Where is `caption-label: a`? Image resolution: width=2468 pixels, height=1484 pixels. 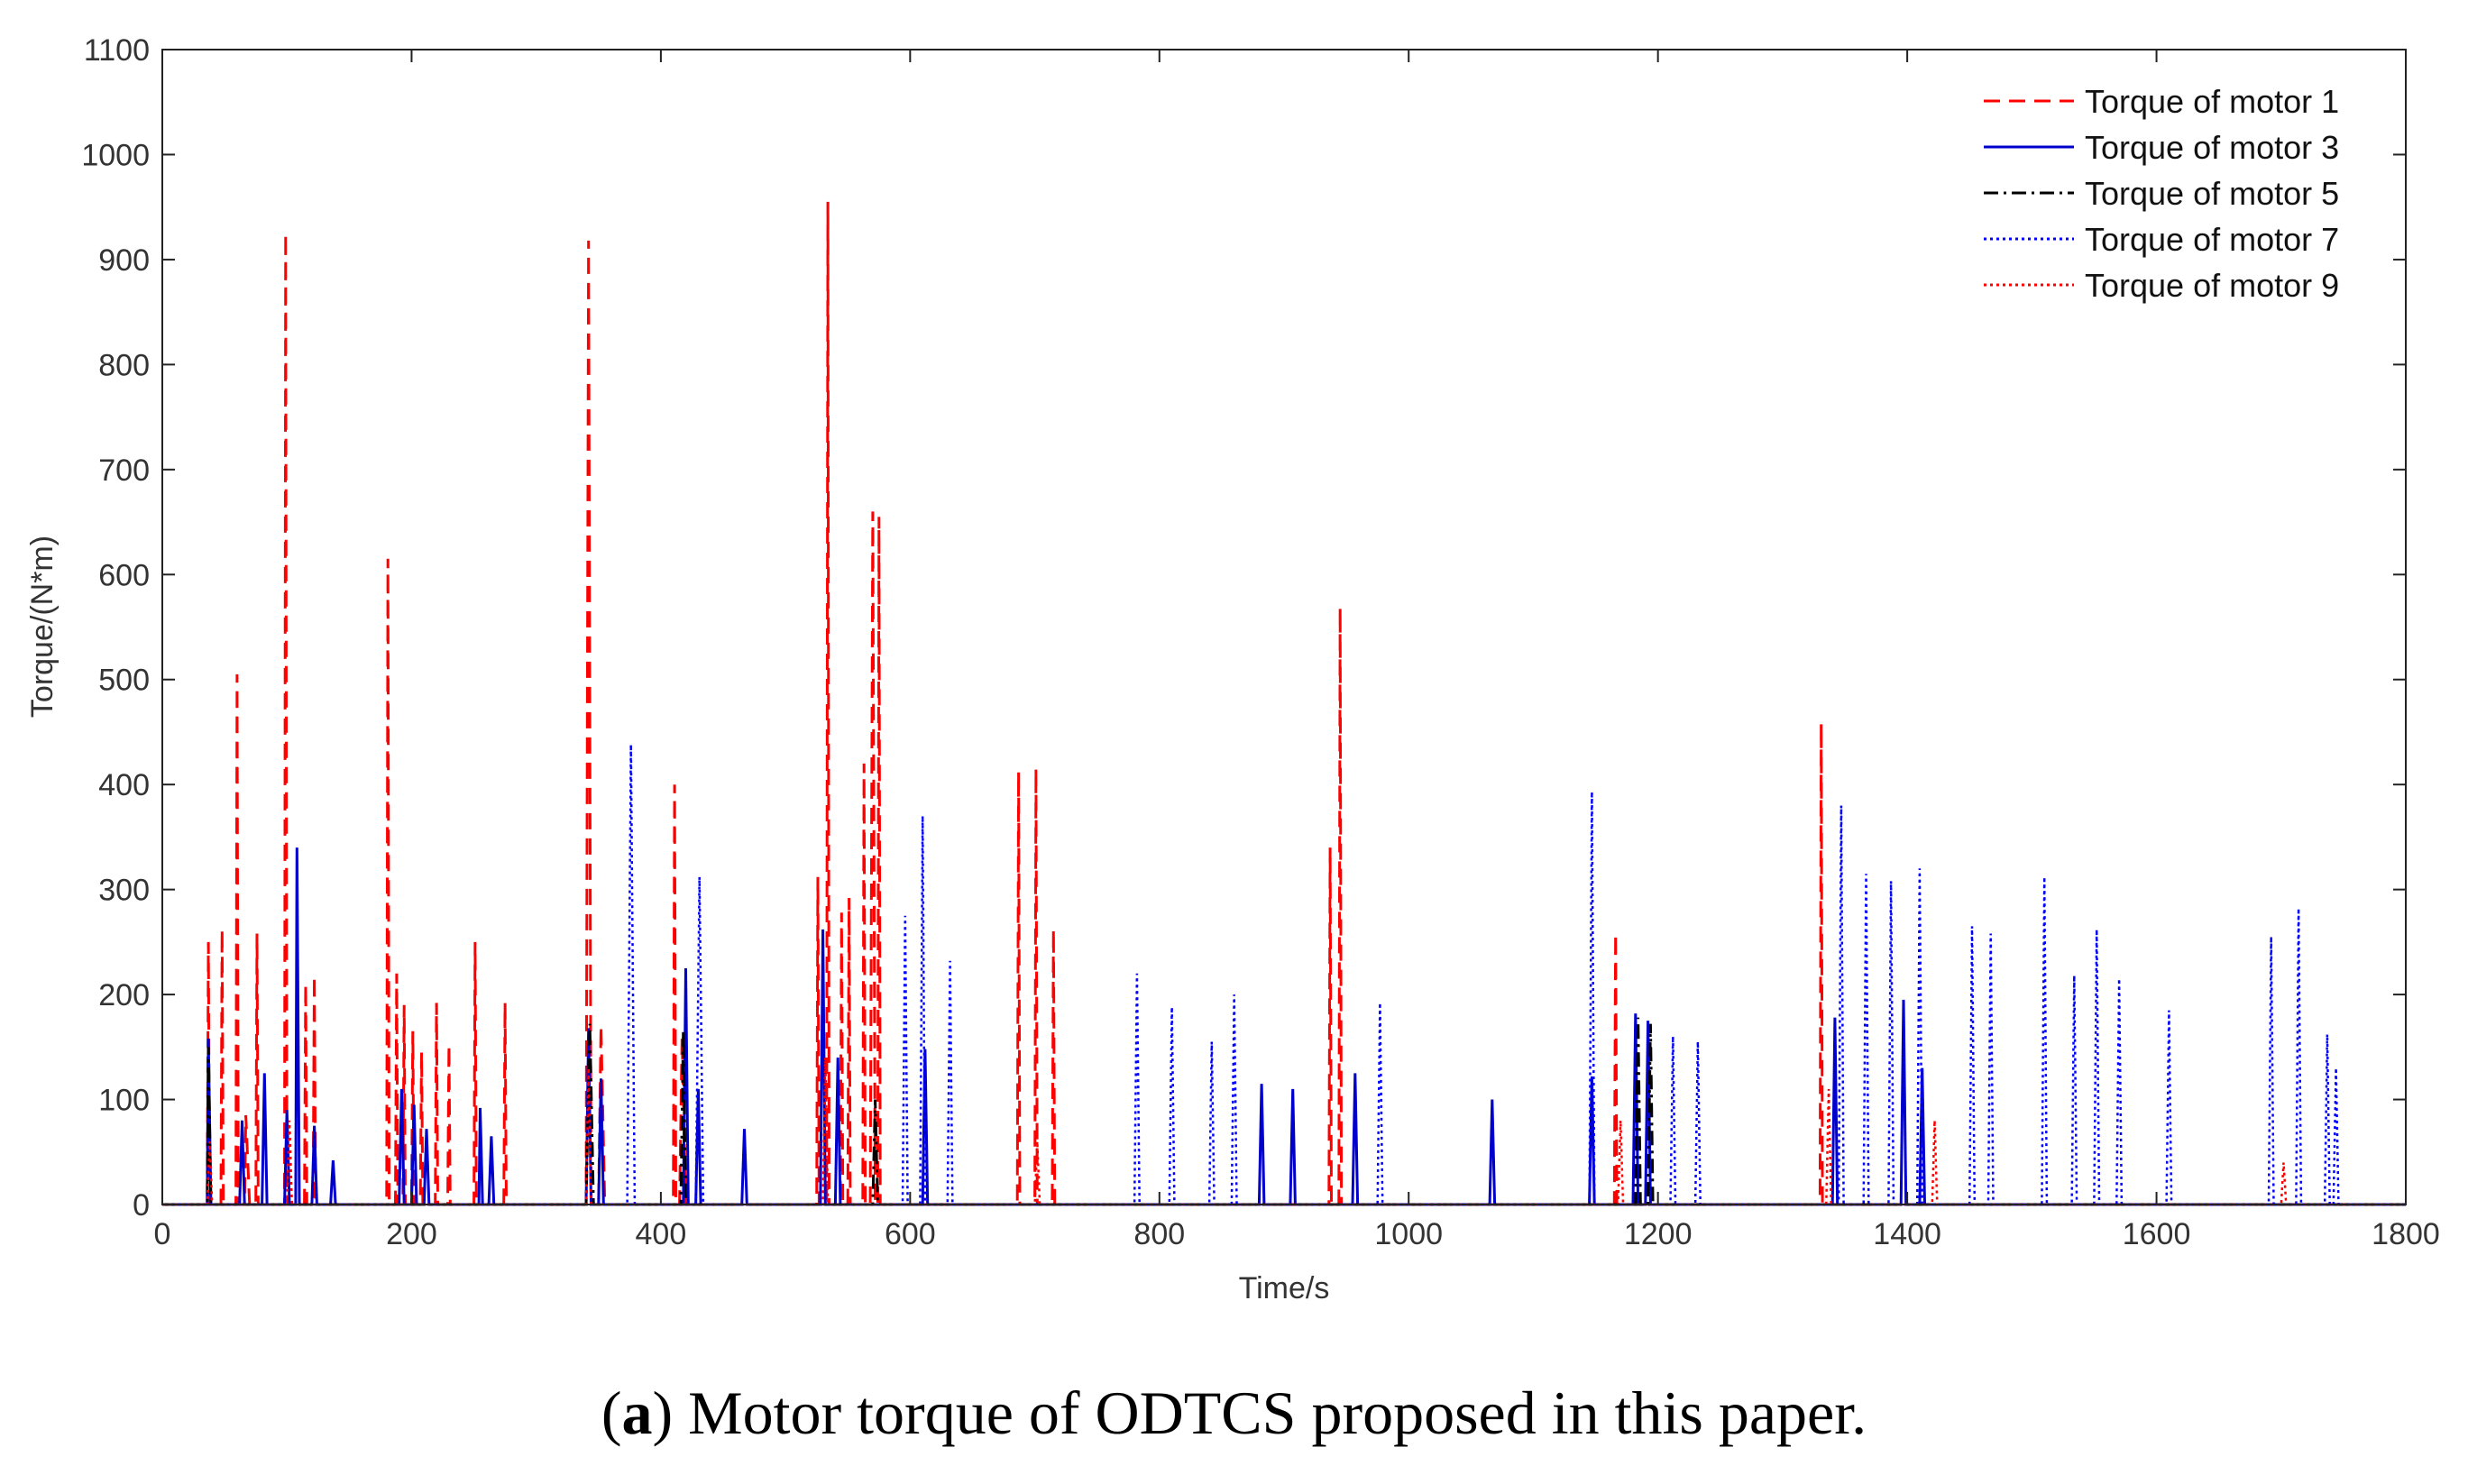
caption-label: a is located at coordinates (637, 1413).